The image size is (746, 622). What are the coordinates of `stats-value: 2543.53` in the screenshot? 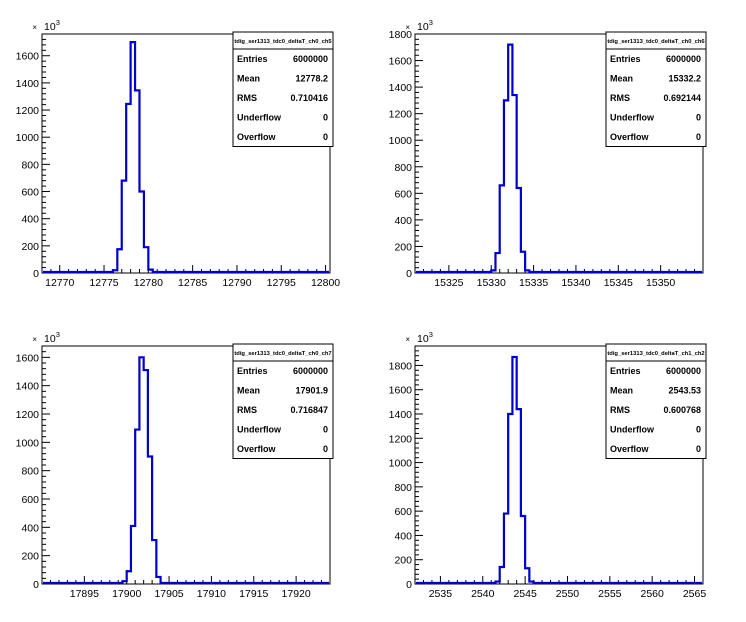 It's located at (684, 391).